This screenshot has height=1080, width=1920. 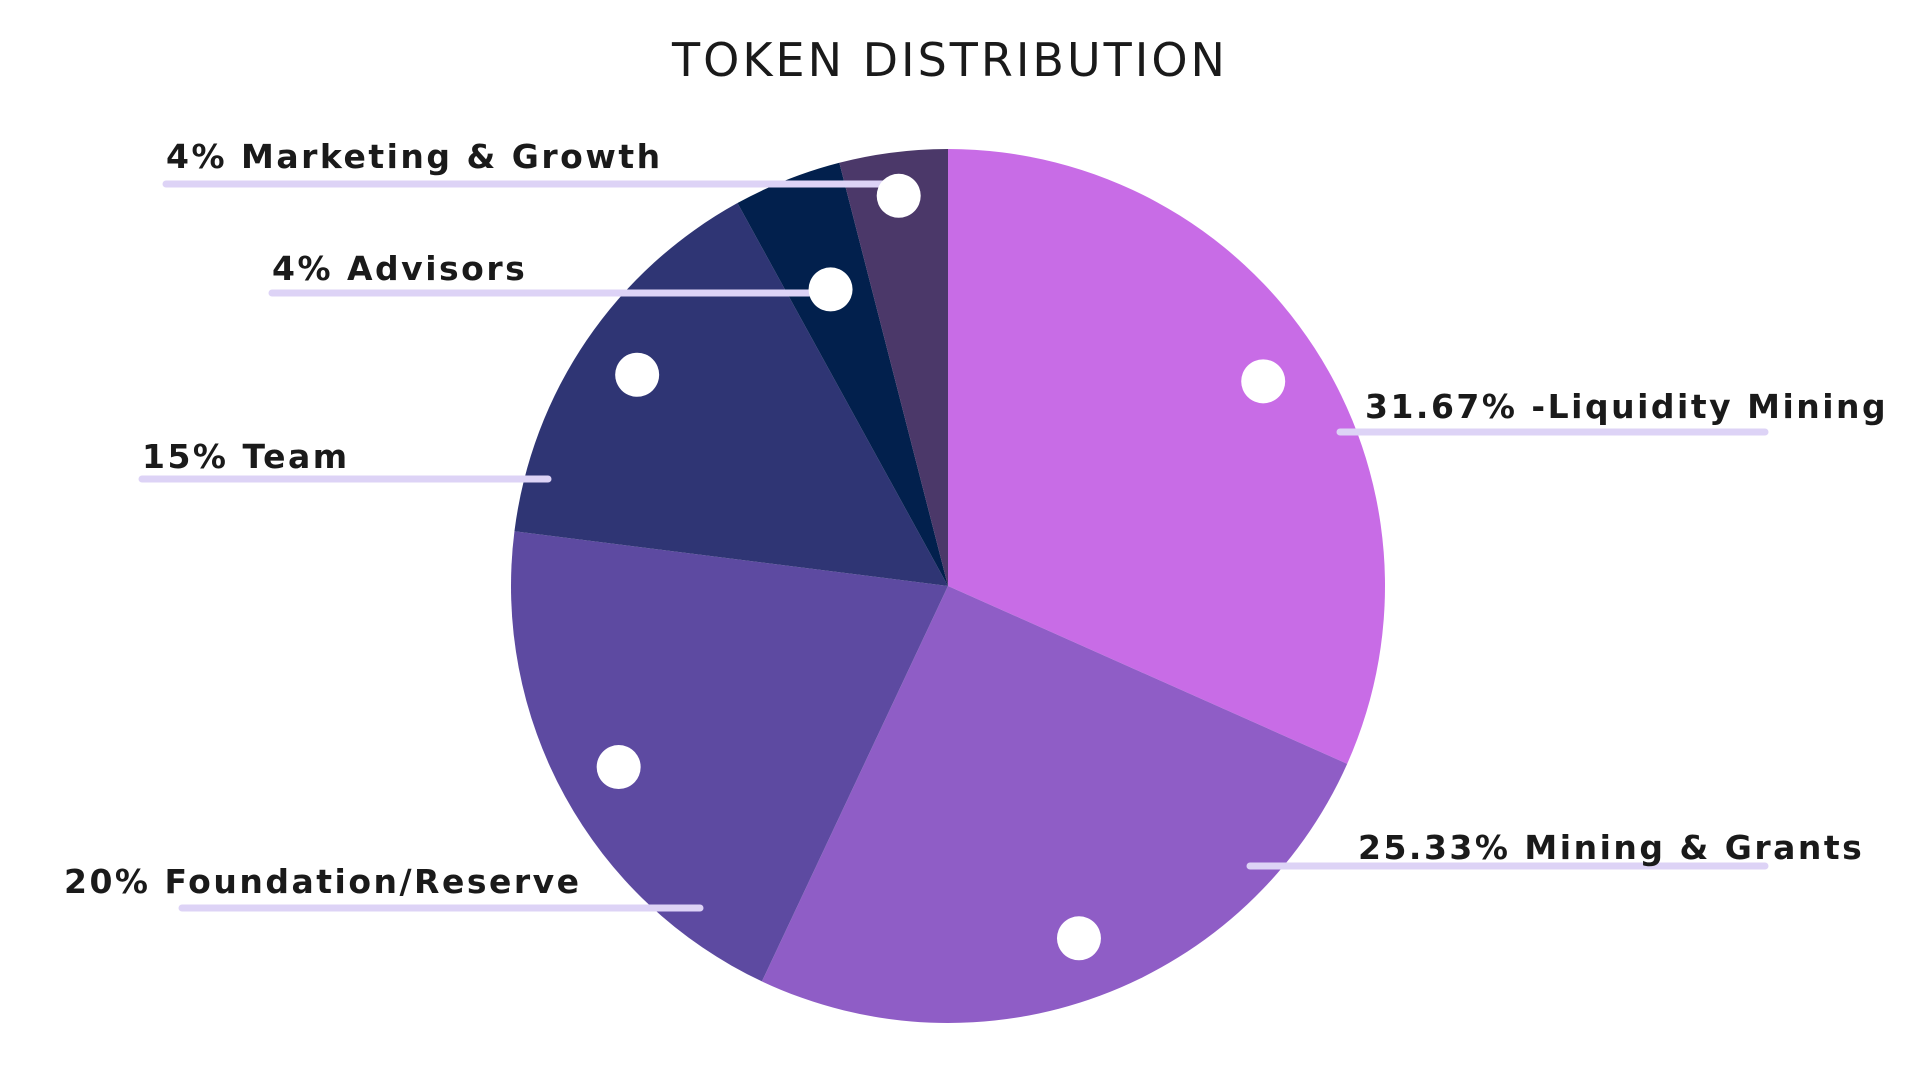 I want to click on chart-title: TOKEN DISTRIBUTION, so click(x=949, y=60).